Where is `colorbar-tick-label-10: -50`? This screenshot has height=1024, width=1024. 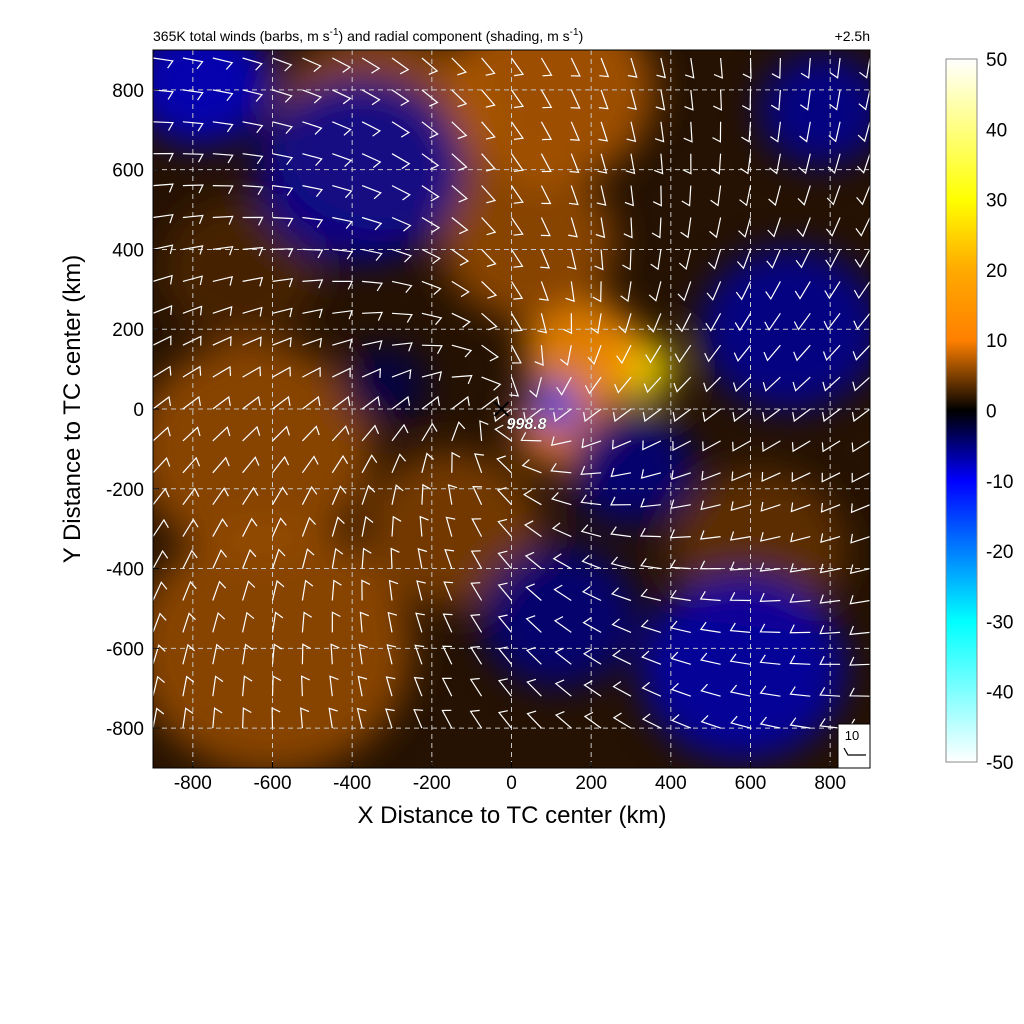
colorbar-tick-label-10: -50 is located at coordinates (999, 763).